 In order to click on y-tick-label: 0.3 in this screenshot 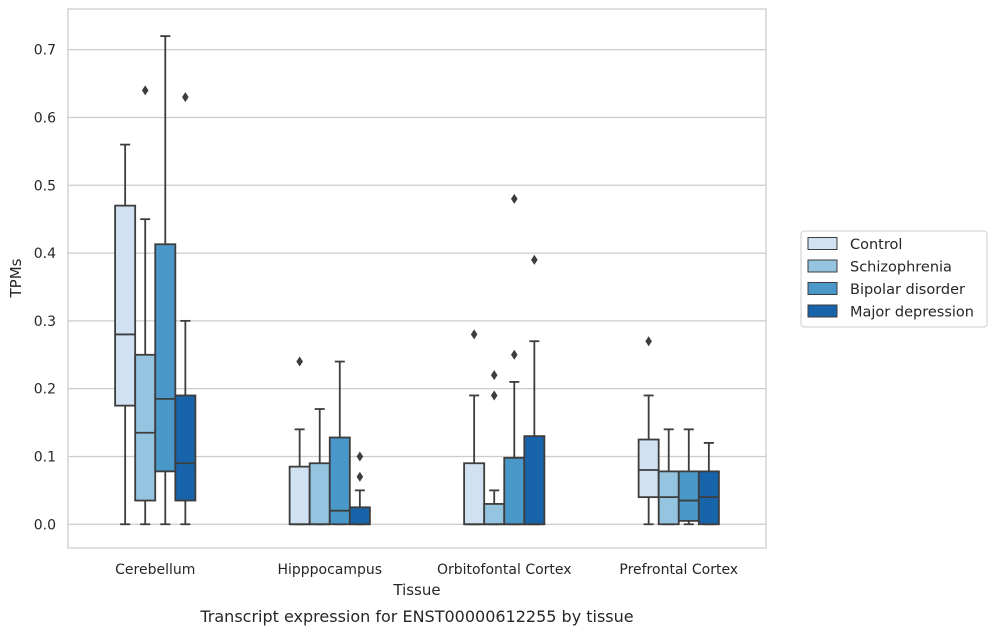, I will do `click(45, 322)`.